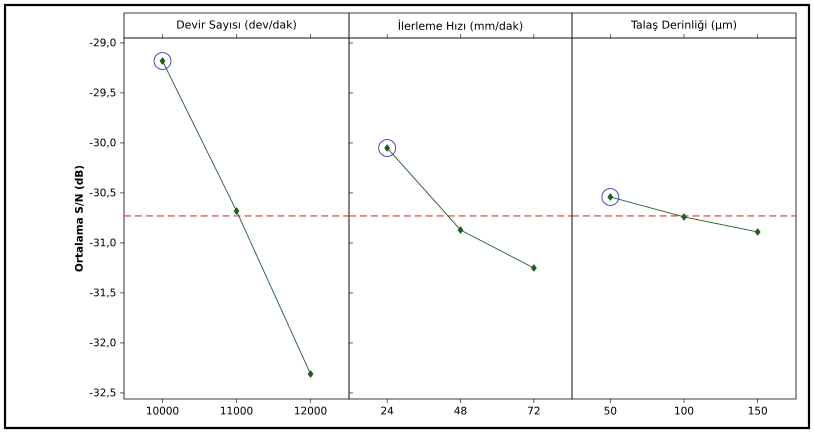 Image resolution: width=814 pixels, height=433 pixels. Describe the element at coordinates (103, 143) in the screenshot. I see `y-tick-label: -30,0` at that location.